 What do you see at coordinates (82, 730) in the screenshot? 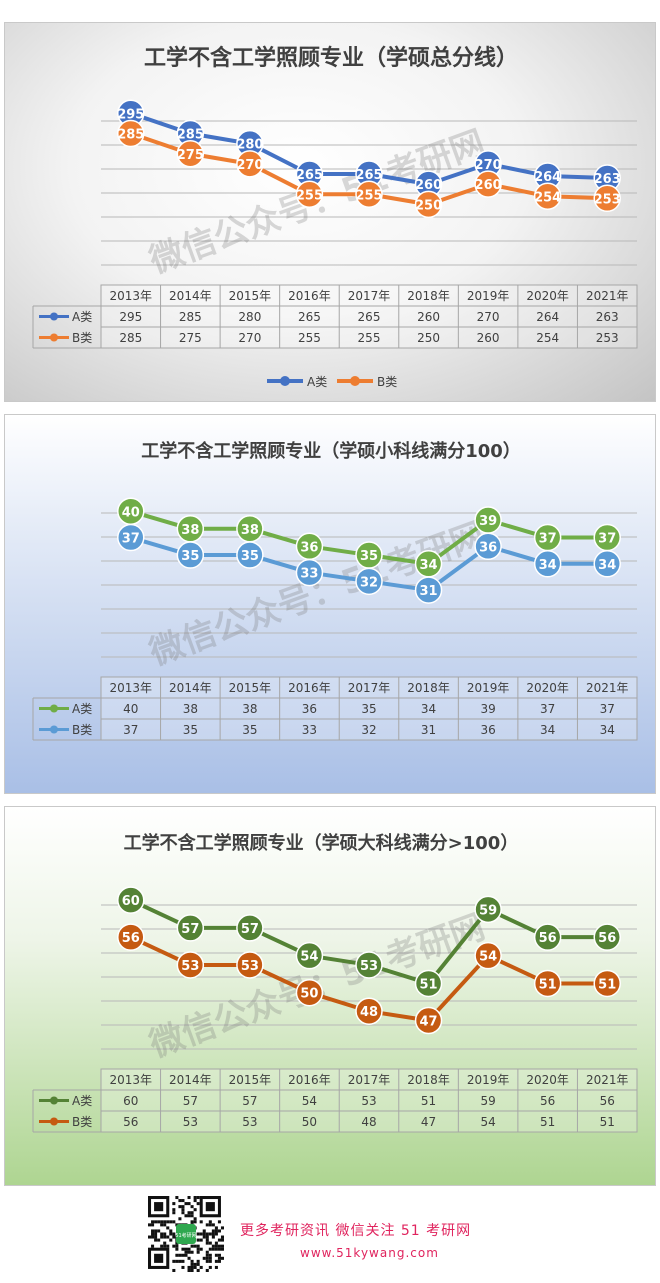
I see `table-series-name: B类` at bounding box center [82, 730].